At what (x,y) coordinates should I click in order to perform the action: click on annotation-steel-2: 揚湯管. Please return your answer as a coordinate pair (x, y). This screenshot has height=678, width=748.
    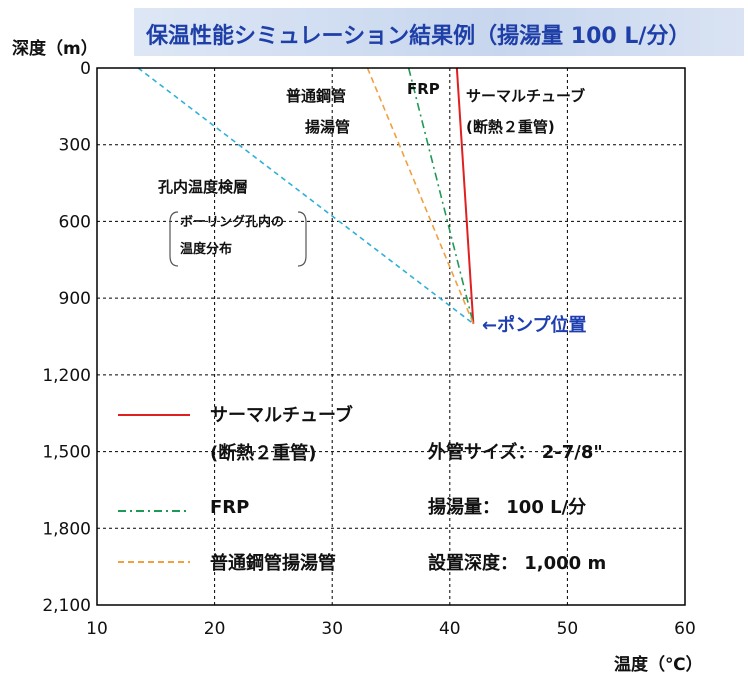
    Looking at the image, I should click on (327, 127).